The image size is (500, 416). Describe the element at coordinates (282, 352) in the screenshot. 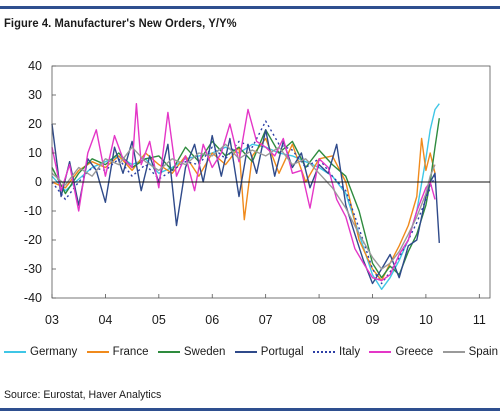

I see `legend-label: Portugal` at that location.